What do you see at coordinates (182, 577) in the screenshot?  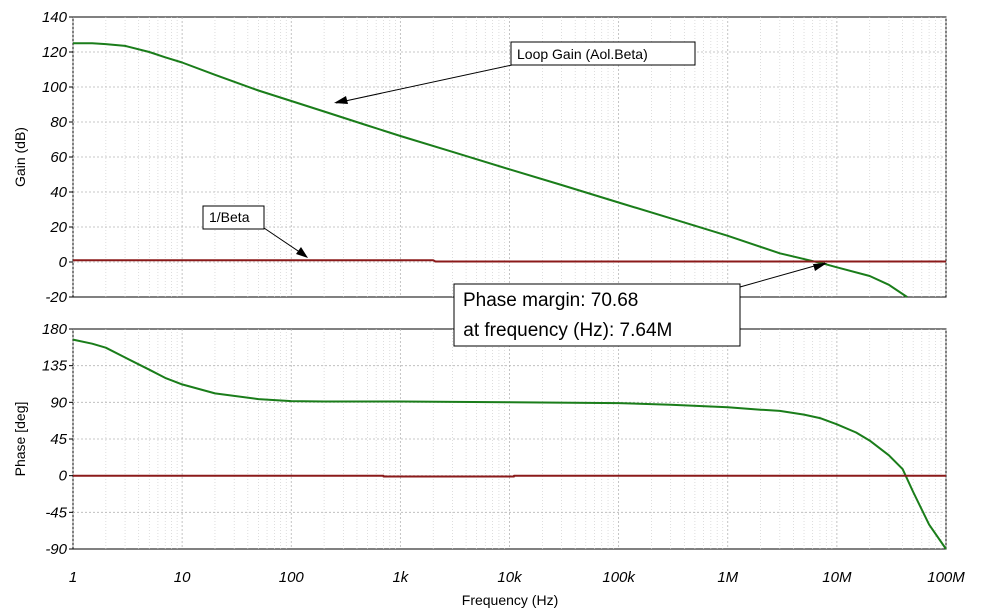 I see `x-tick-label: 10` at bounding box center [182, 577].